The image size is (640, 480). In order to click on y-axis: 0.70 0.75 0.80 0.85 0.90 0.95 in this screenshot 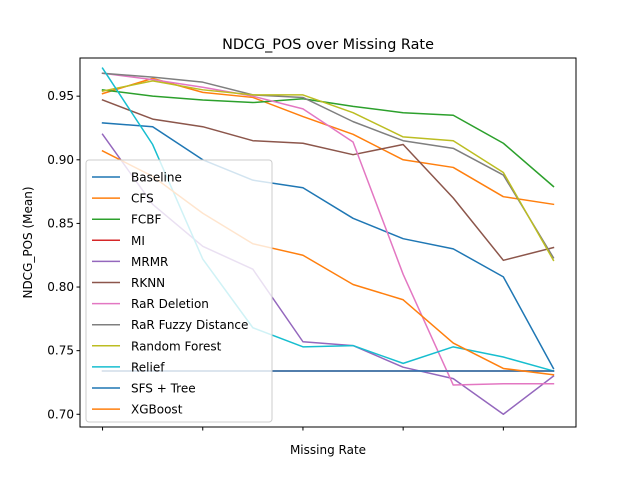, I will do `click(63, 255)`.